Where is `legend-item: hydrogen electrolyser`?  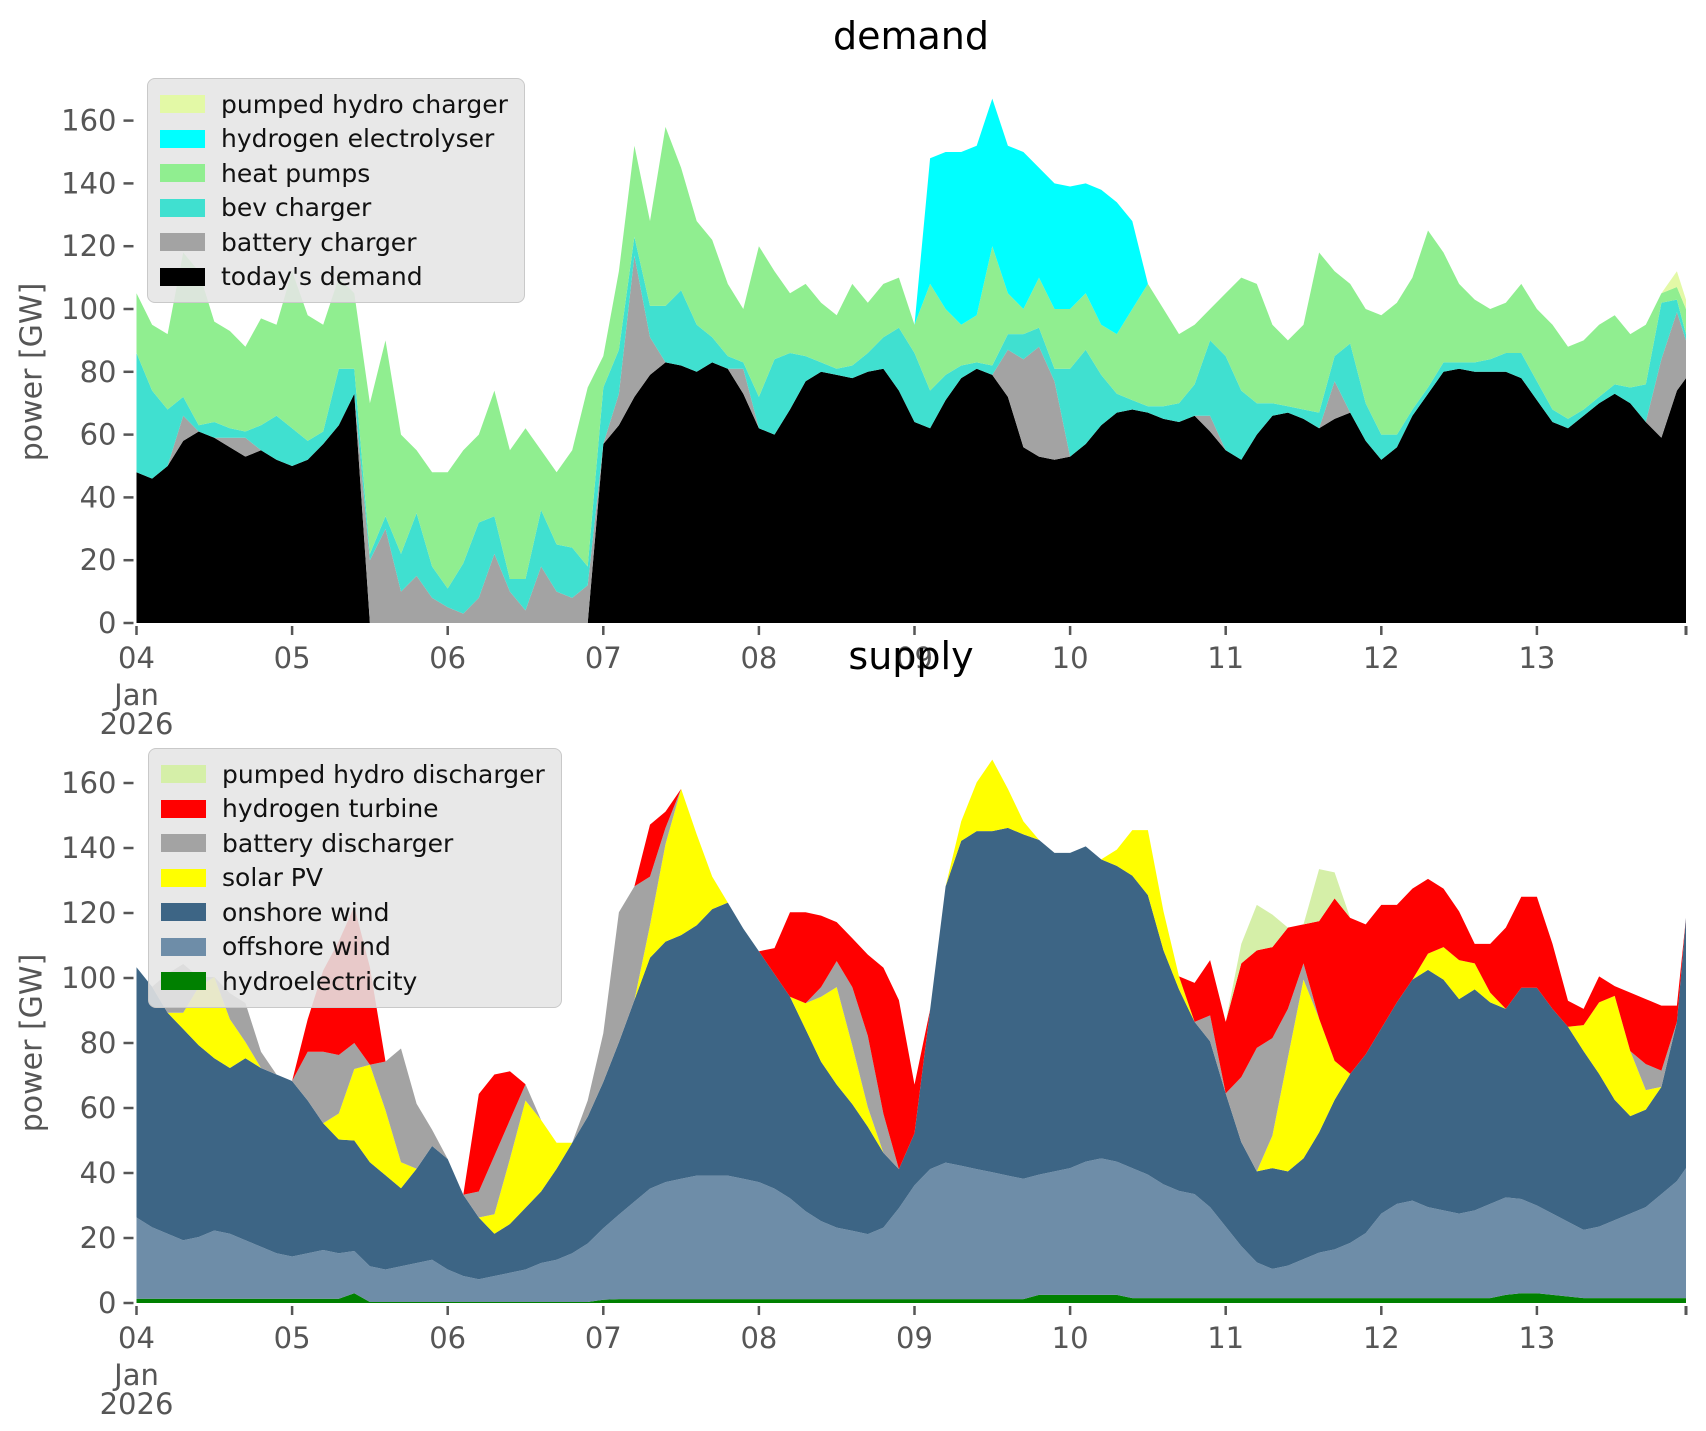
legend-item: hydrogen electrolyser is located at coordinates (334, 139).